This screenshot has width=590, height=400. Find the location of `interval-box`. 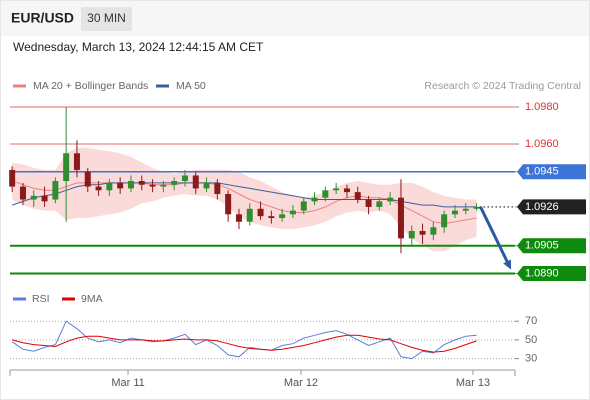

interval-box is located at coordinates (106, 19).